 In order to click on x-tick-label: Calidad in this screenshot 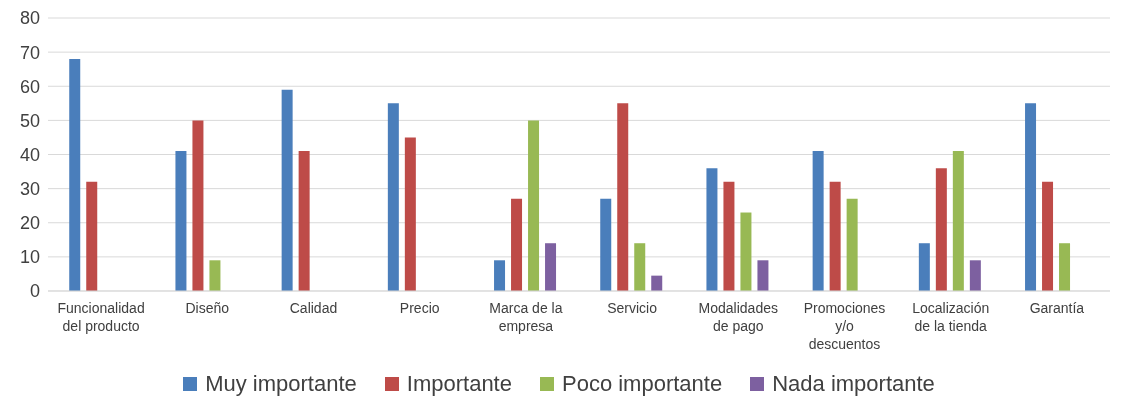, I will do `click(313, 308)`.